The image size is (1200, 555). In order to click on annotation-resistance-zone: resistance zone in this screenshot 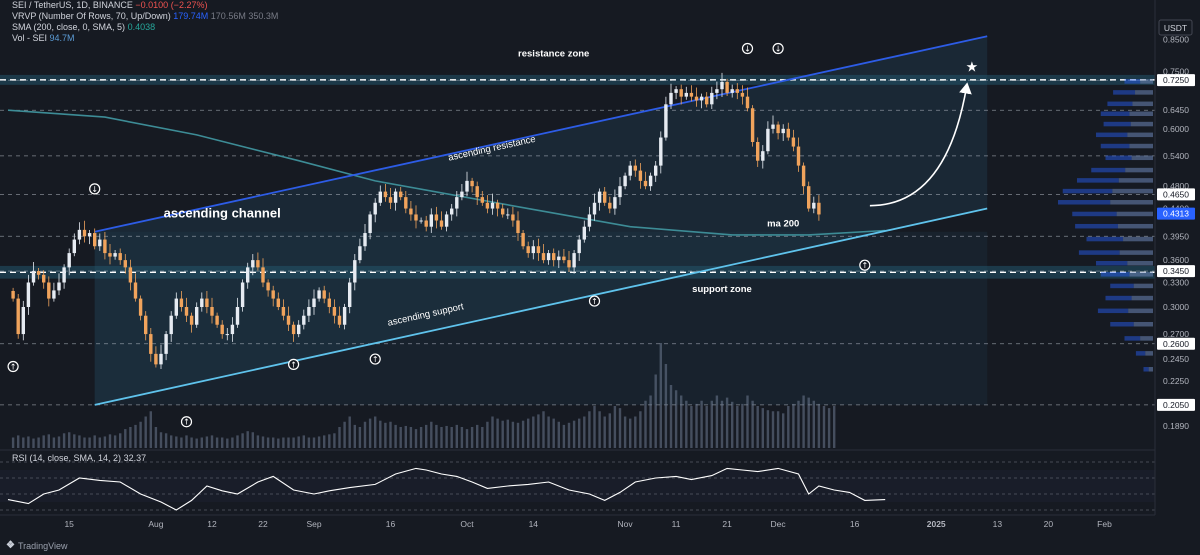, I will do `click(553, 53)`.